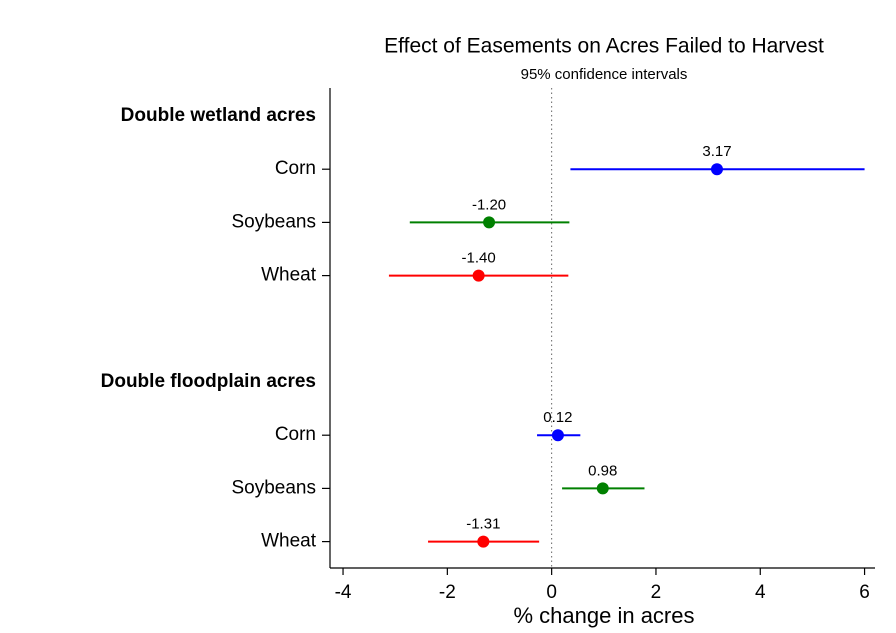 This screenshot has width=896, height=633. I want to click on group-header: Double floodplain acres, so click(208, 381).